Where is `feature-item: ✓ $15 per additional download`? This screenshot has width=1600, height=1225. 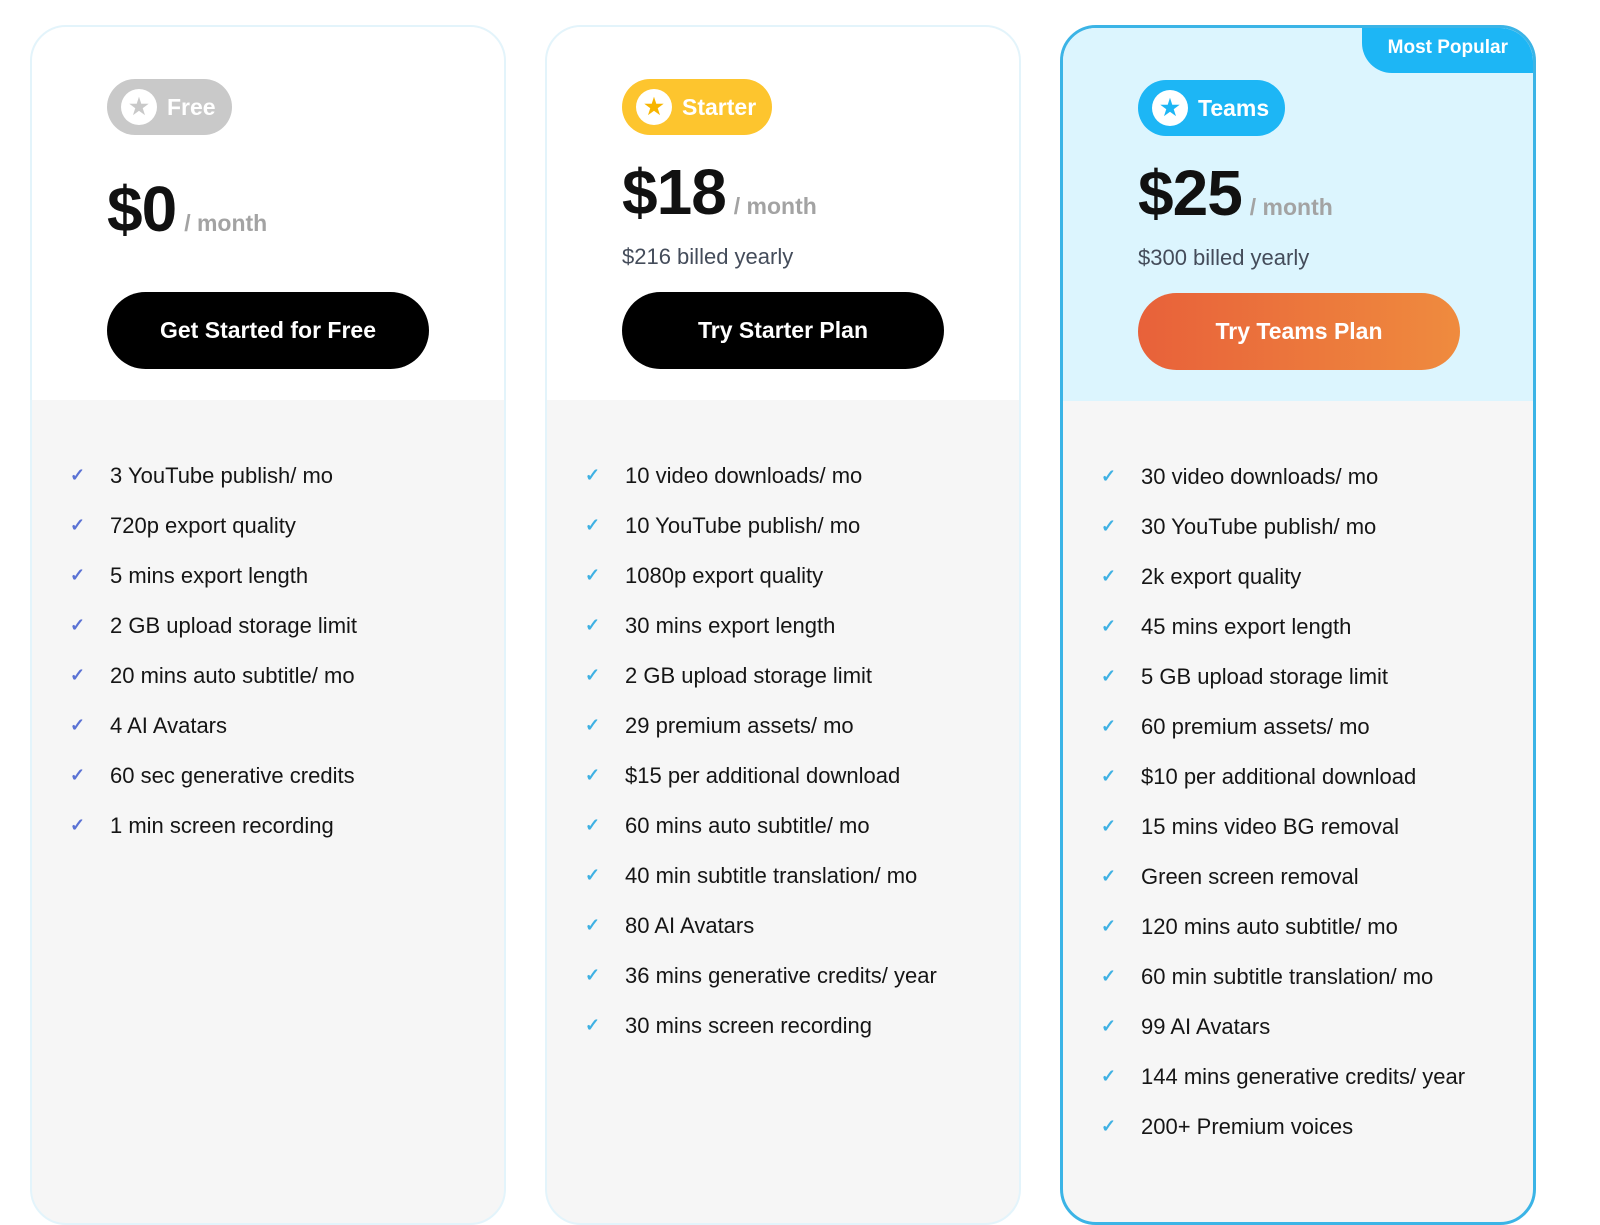 feature-item: ✓ $15 per additional download is located at coordinates (782, 775).